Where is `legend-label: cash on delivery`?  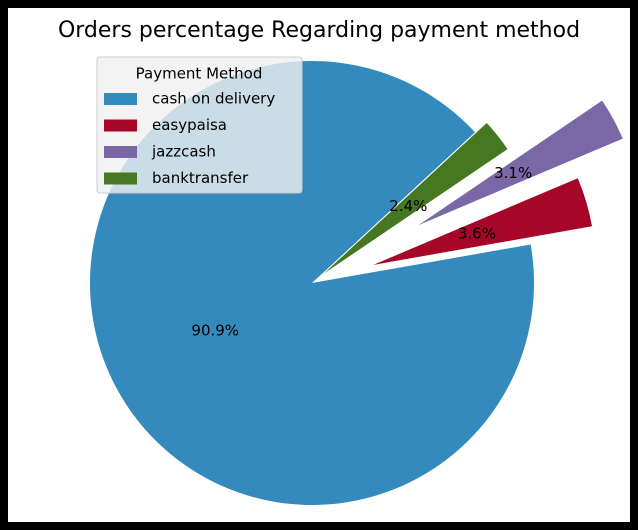 legend-label: cash on delivery is located at coordinates (213, 99).